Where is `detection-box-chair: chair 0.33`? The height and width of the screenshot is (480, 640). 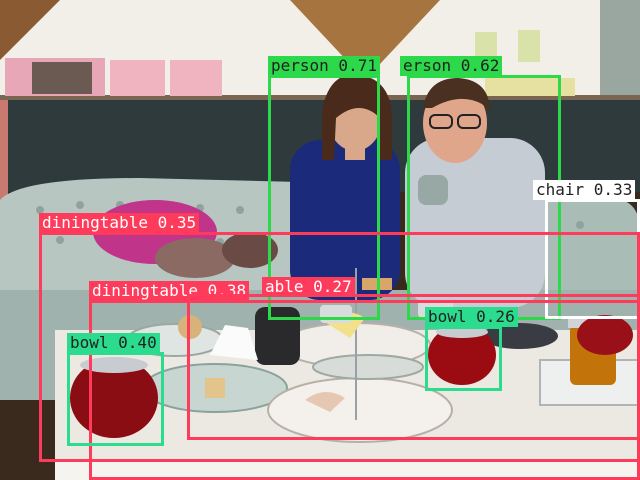 detection-box-chair: chair 0.33 is located at coordinates (586, 249).